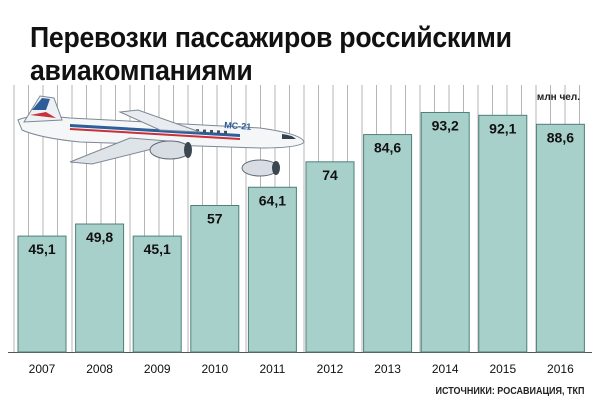 This screenshot has width=598, height=409. I want to click on bar-value-label: 74, so click(330, 175).